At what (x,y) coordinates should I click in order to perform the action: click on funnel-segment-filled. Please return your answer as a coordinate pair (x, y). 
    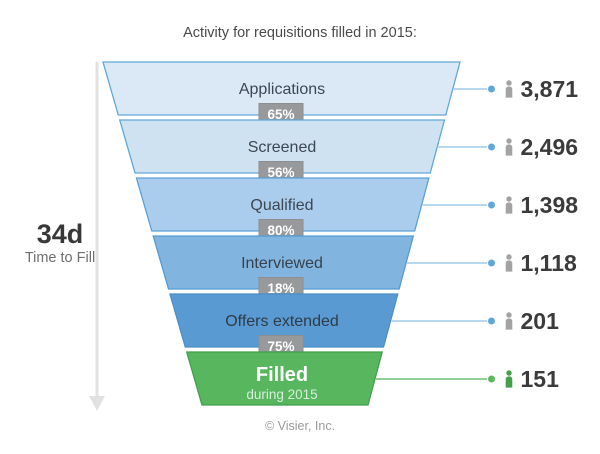
    Looking at the image, I should click on (284, 378).